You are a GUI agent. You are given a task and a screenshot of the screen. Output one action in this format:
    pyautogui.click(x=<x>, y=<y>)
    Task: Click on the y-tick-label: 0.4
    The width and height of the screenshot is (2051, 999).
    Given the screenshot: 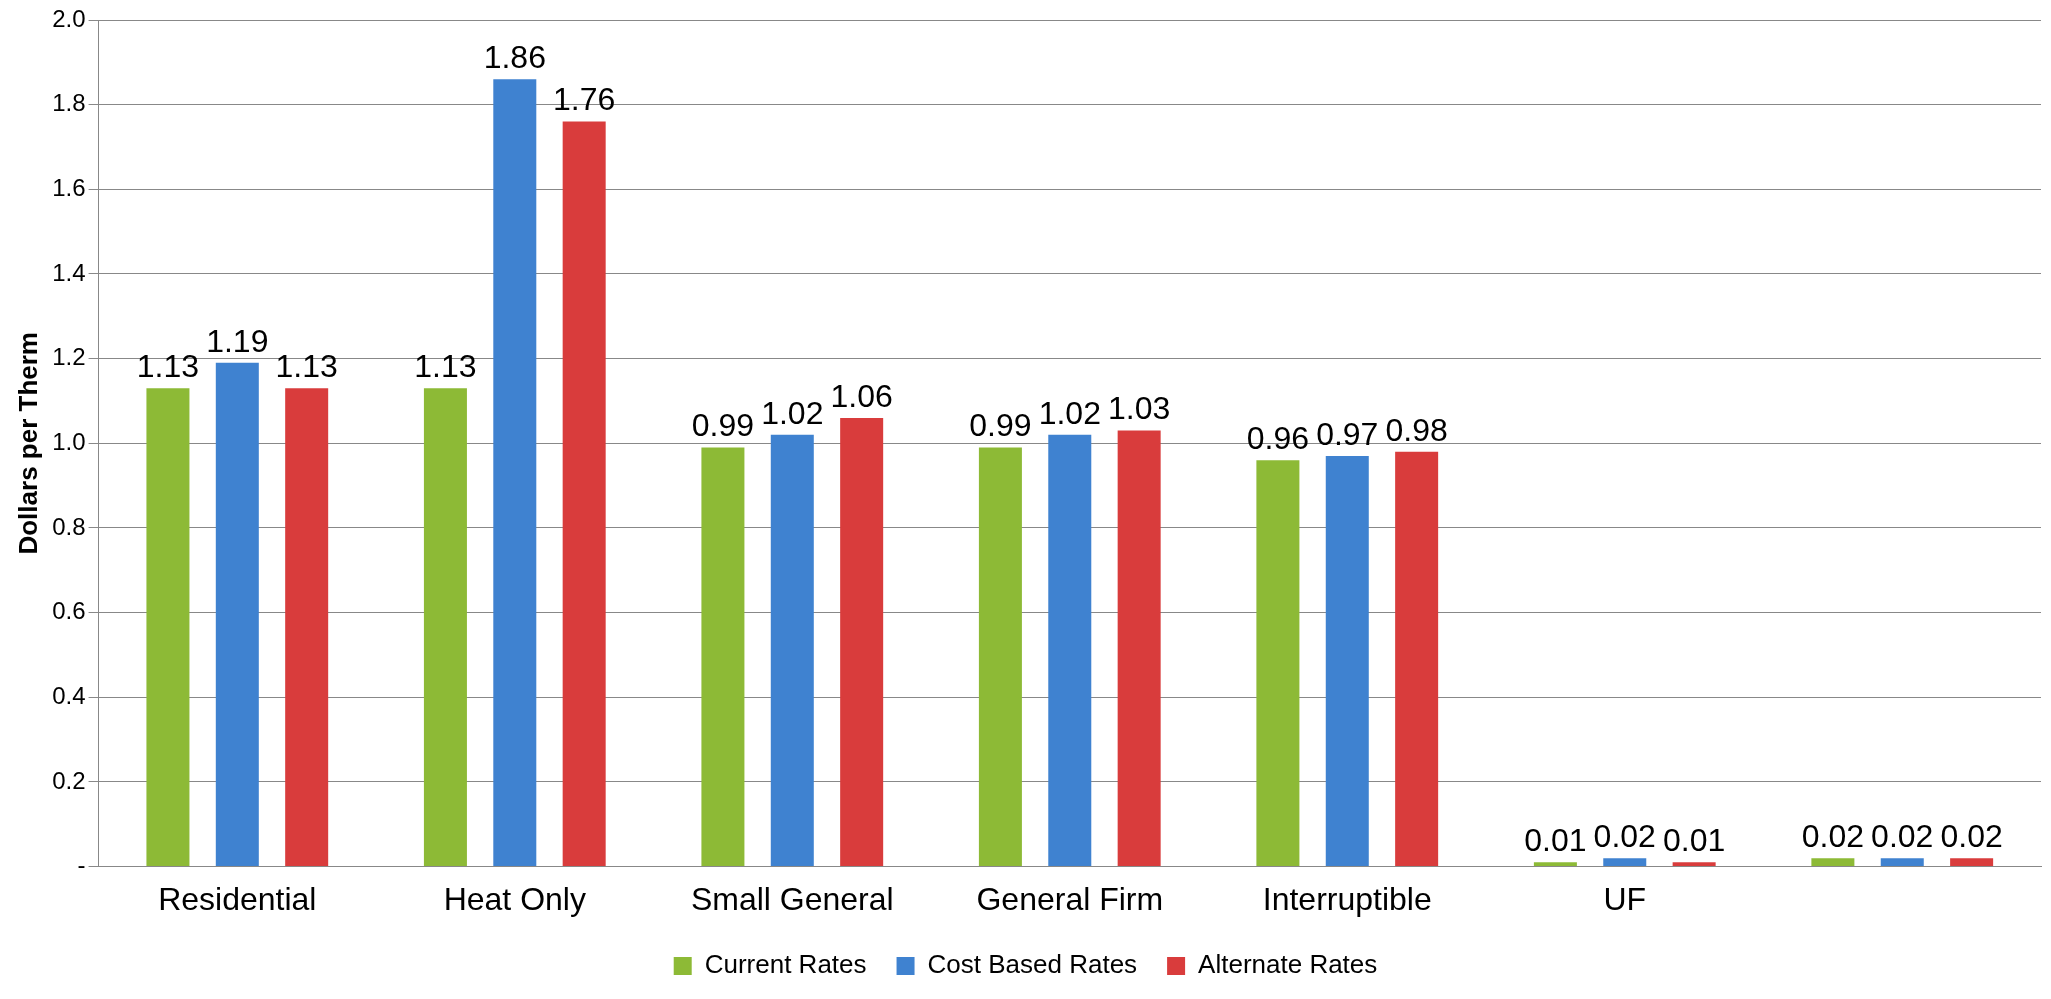 What is the action you would take?
    pyautogui.click(x=69, y=695)
    